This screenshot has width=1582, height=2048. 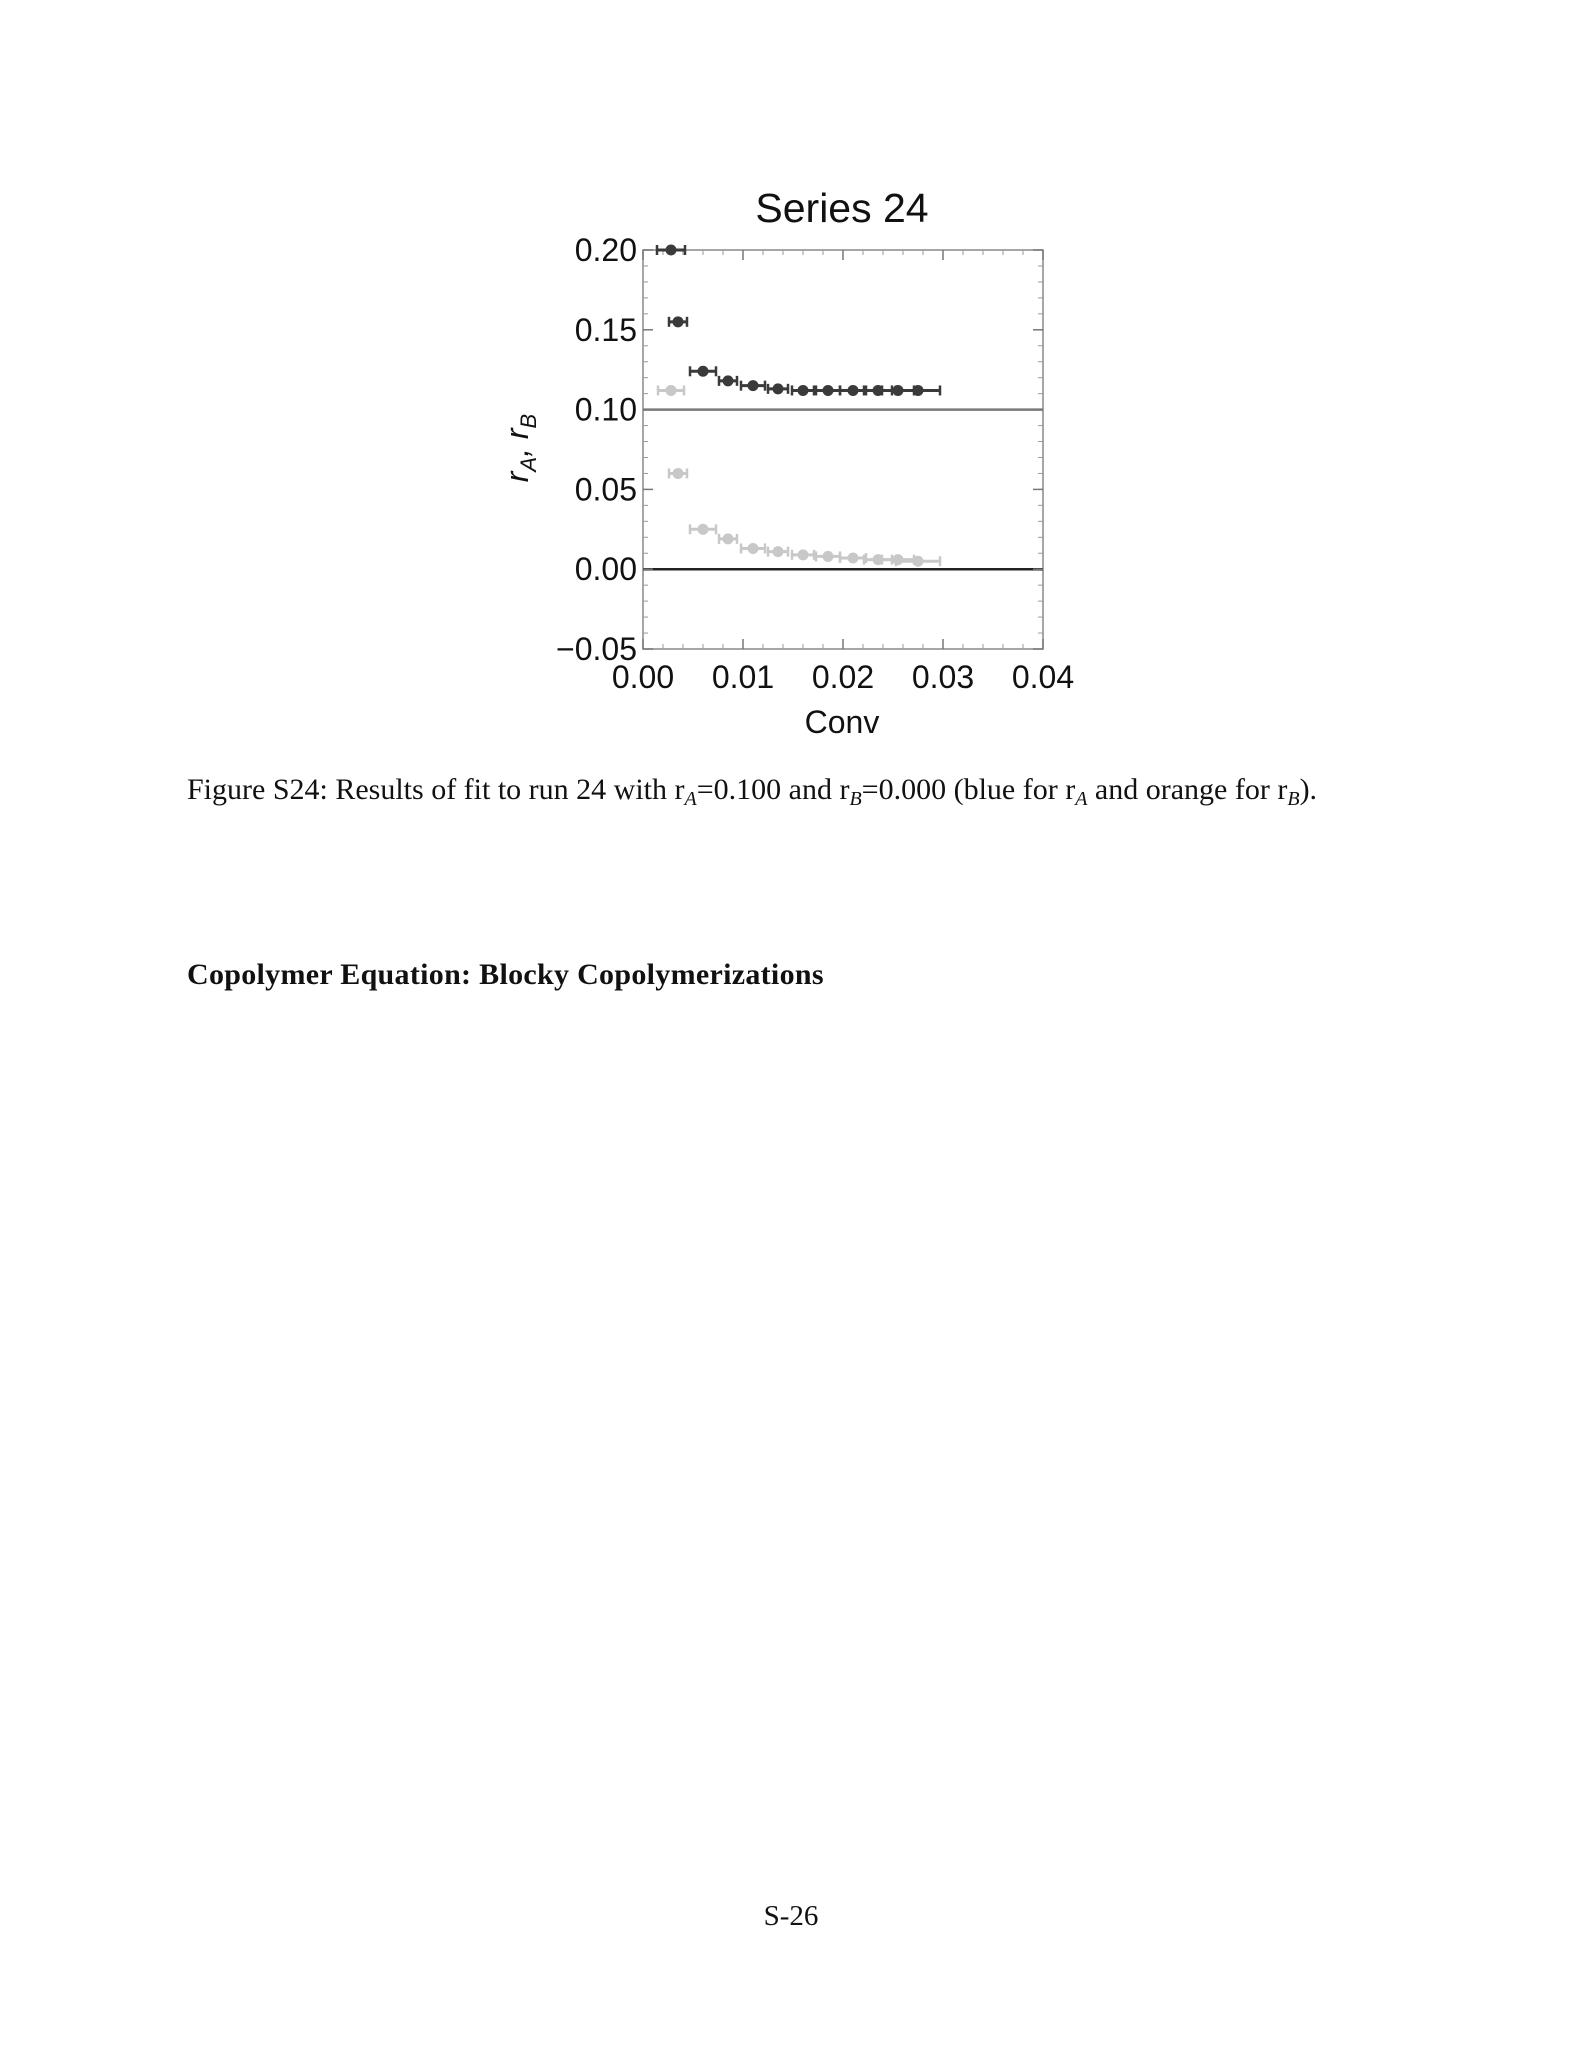 I want to click on y-tick-label: 0.10, so click(x=606, y=410).